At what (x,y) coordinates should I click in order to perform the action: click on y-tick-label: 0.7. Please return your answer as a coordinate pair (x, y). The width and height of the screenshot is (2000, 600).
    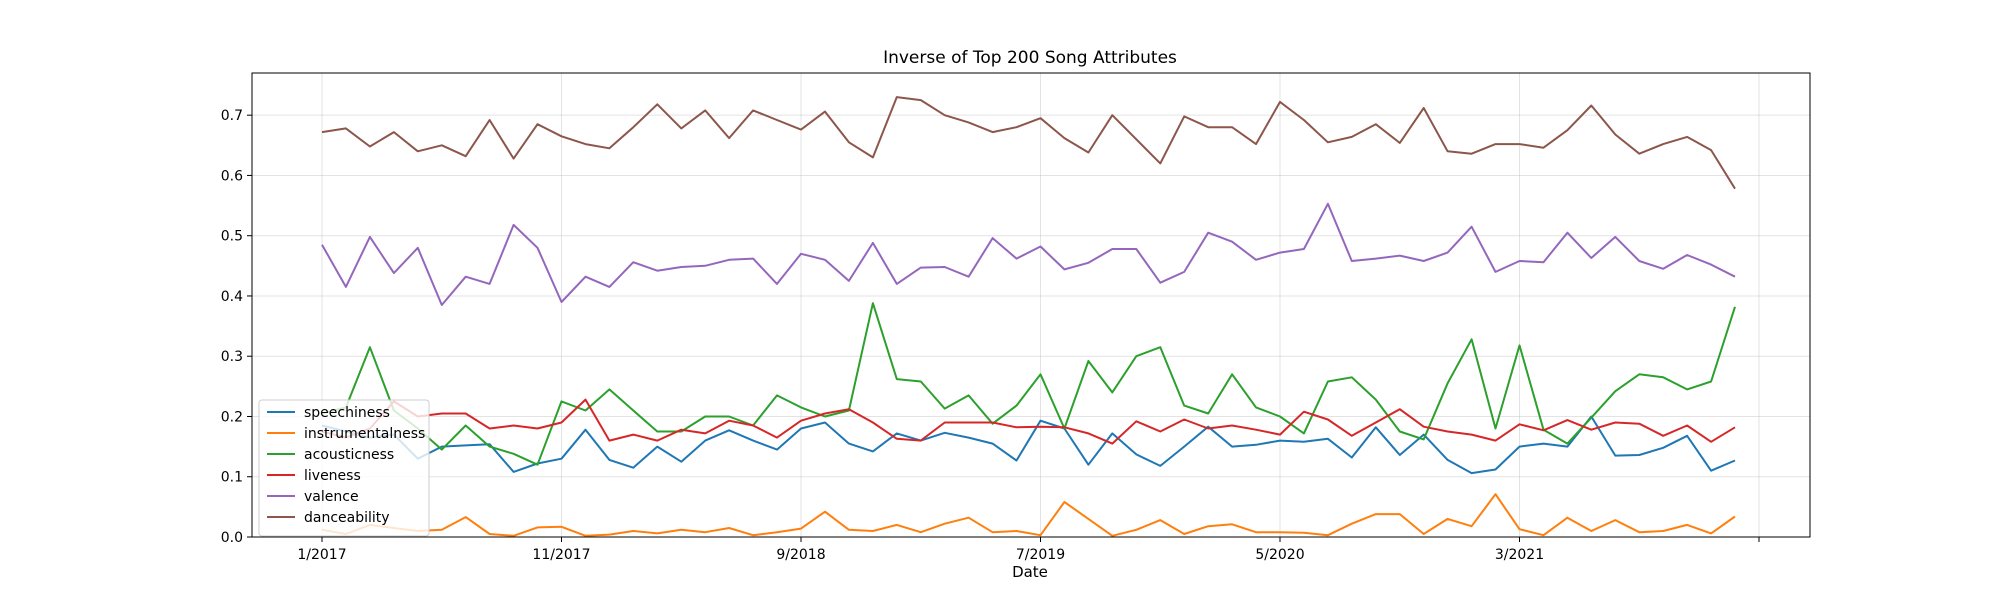
    Looking at the image, I should click on (232, 116).